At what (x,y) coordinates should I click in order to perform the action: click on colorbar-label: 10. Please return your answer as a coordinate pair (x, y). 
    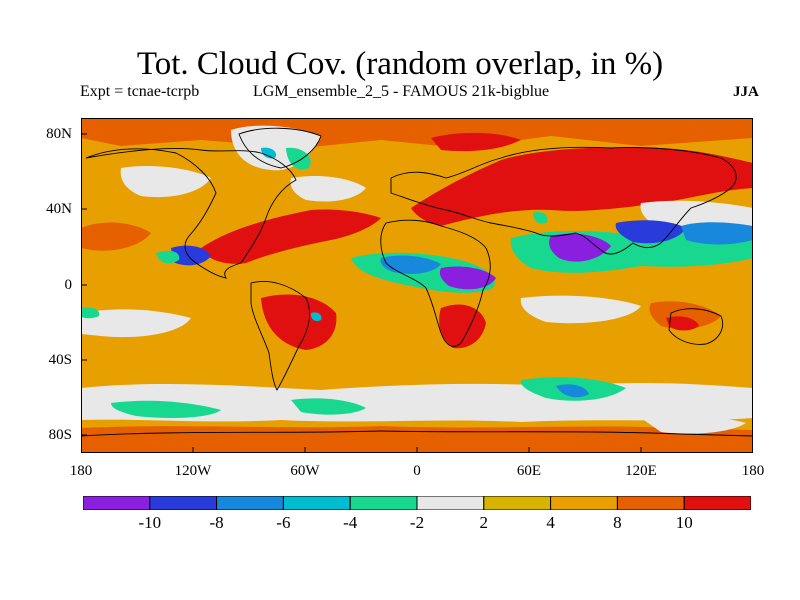
    Looking at the image, I should click on (684, 522).